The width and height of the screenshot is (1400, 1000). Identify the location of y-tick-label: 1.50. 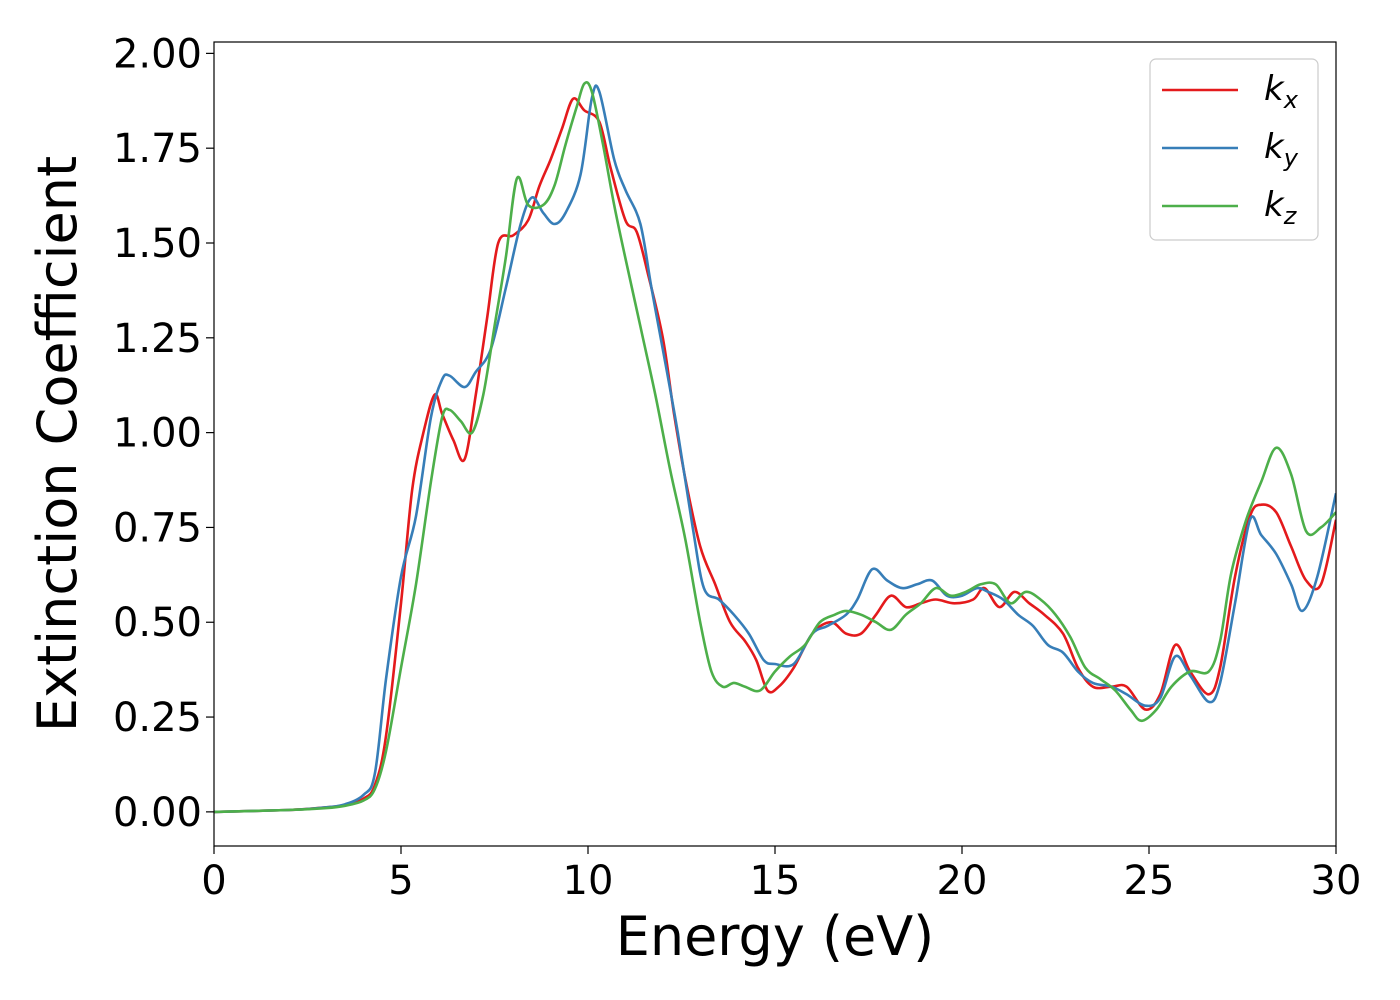
(157, 244).